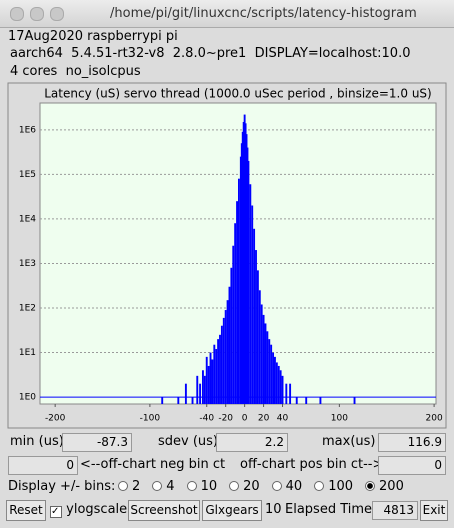 This screenshot has height=528, width=454. Describe the element at coordinates (163, 486) in the screenshot. I see `bins-radio: 4` at that location.